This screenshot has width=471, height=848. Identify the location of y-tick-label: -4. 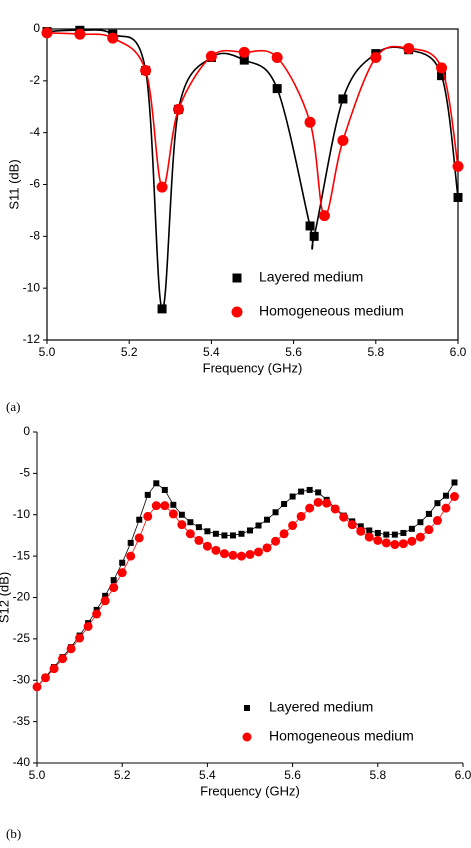
(34, 132).